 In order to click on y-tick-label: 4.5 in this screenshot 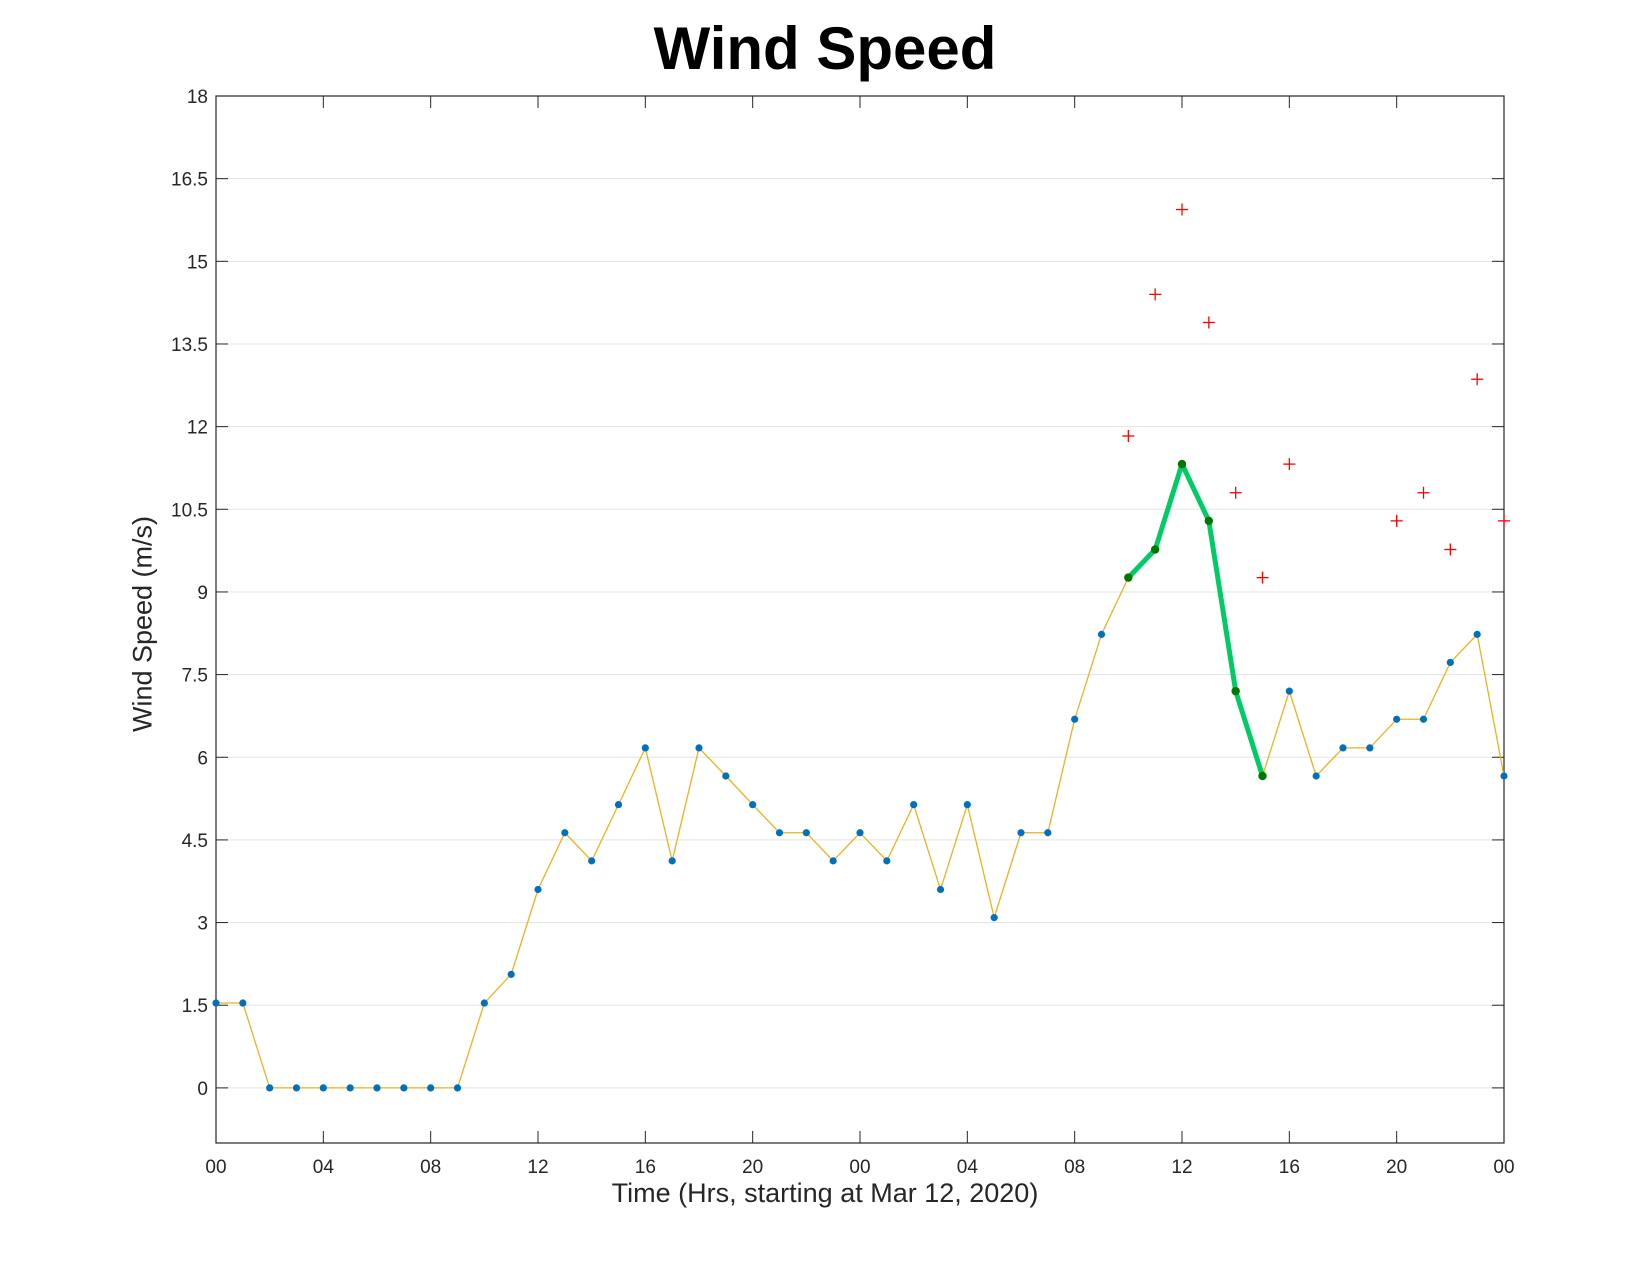, I will do `click(195, 841)`.